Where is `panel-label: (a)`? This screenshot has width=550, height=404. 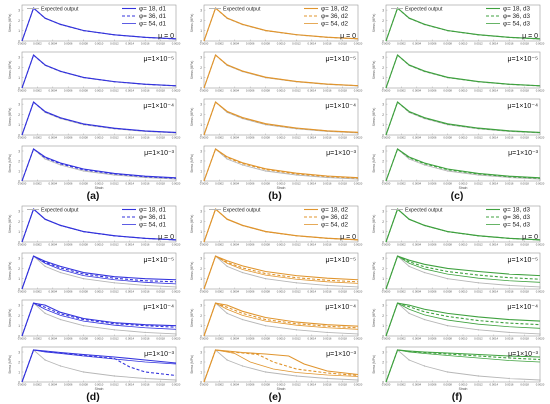 panel-label: (a) is located at coordinates (93, 196).